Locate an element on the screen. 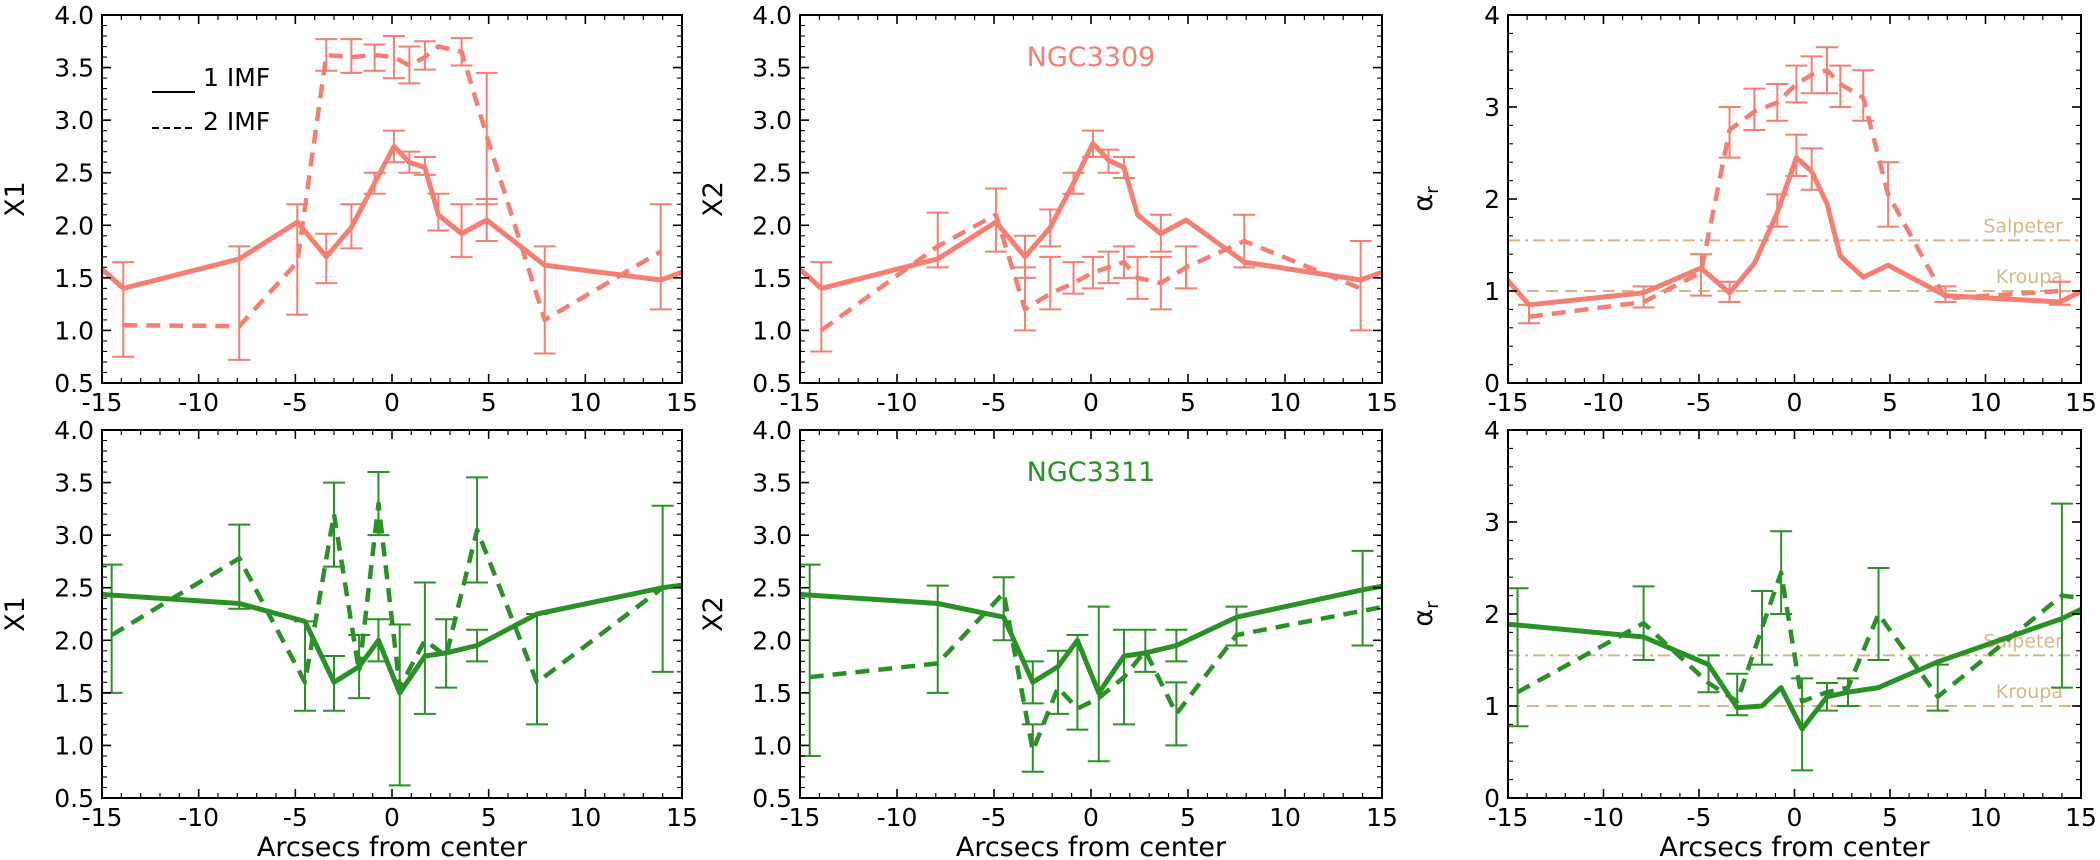 The height and width of the screenshot is (860, 2100). y-tick-label: 3.0 is located at coordinates (772, 120).